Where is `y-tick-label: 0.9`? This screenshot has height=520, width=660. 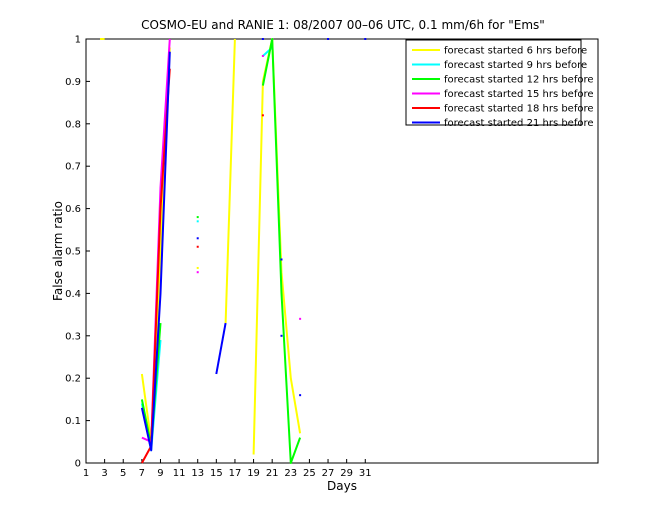
y-tick-label: 0.9 is located at coordinates (73, 82).